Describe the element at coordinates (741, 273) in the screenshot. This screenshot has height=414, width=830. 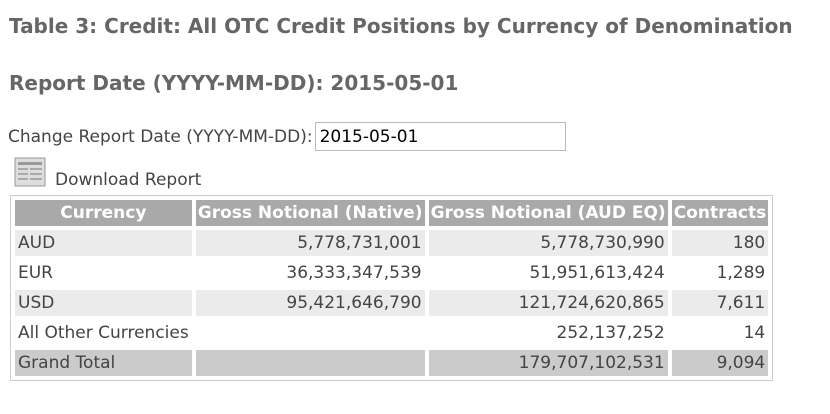
I see `cell: 1,289` at that location.